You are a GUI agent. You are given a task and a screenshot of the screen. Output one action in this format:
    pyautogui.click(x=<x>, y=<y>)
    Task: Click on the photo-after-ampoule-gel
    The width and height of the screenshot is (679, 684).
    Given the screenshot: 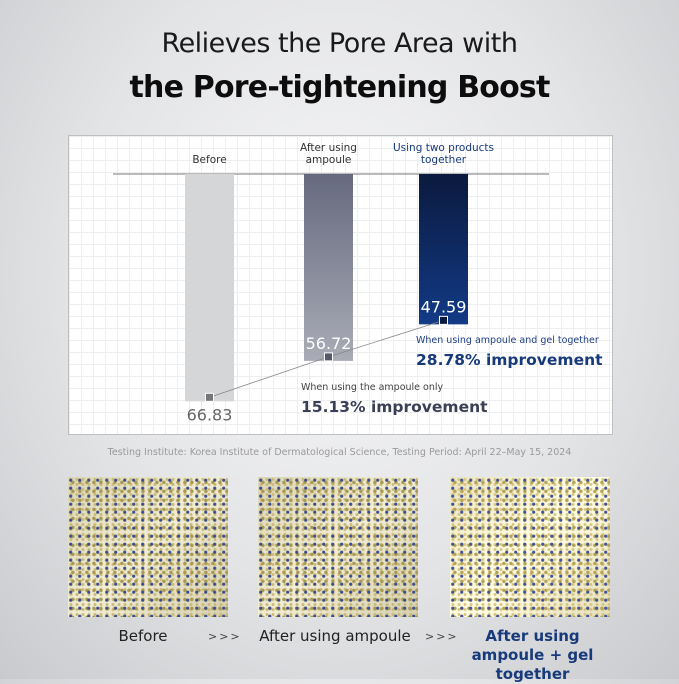 What is the action you would take?
    pyautogui.click(x=530, y=547)
    